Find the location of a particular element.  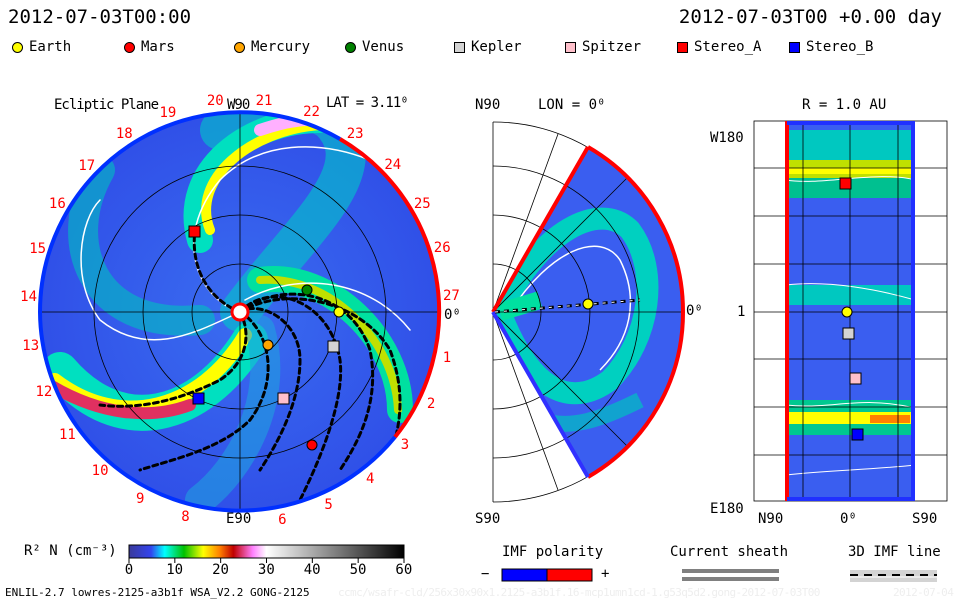

carrington-label: 13 is located at coordinates (31, 345).